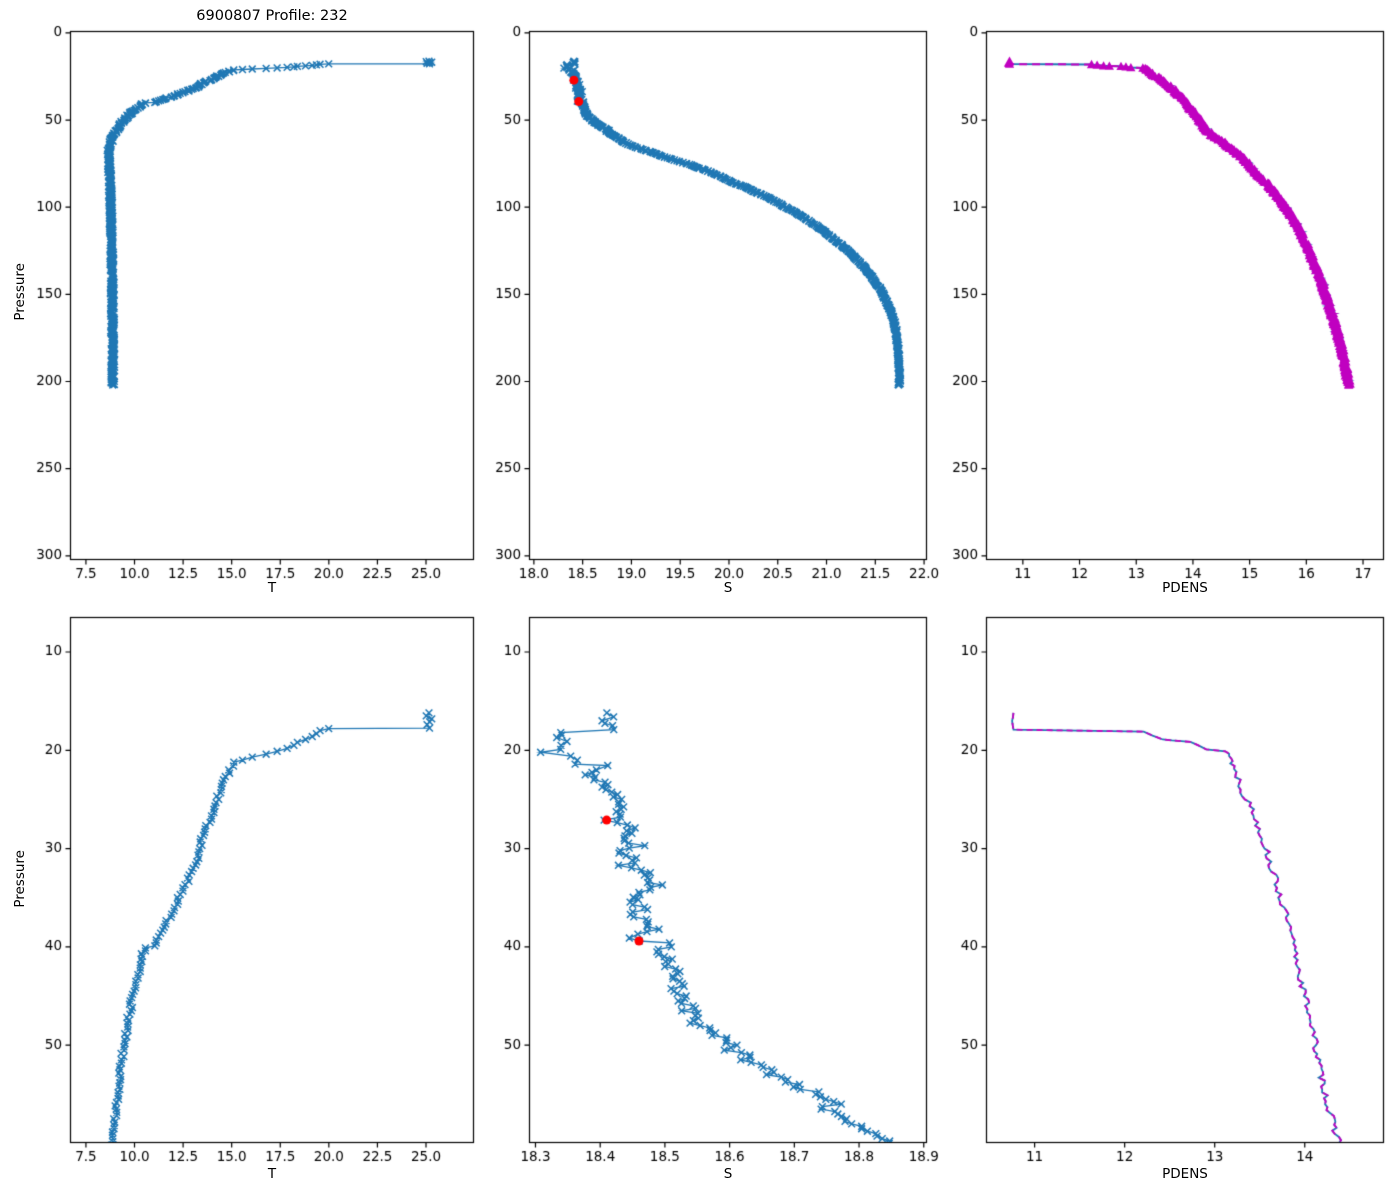  What do you see at coordinates (728, 588) in the screenshot?
I see `xlabel-salinity-full: S` at bounding box center [728, 588].